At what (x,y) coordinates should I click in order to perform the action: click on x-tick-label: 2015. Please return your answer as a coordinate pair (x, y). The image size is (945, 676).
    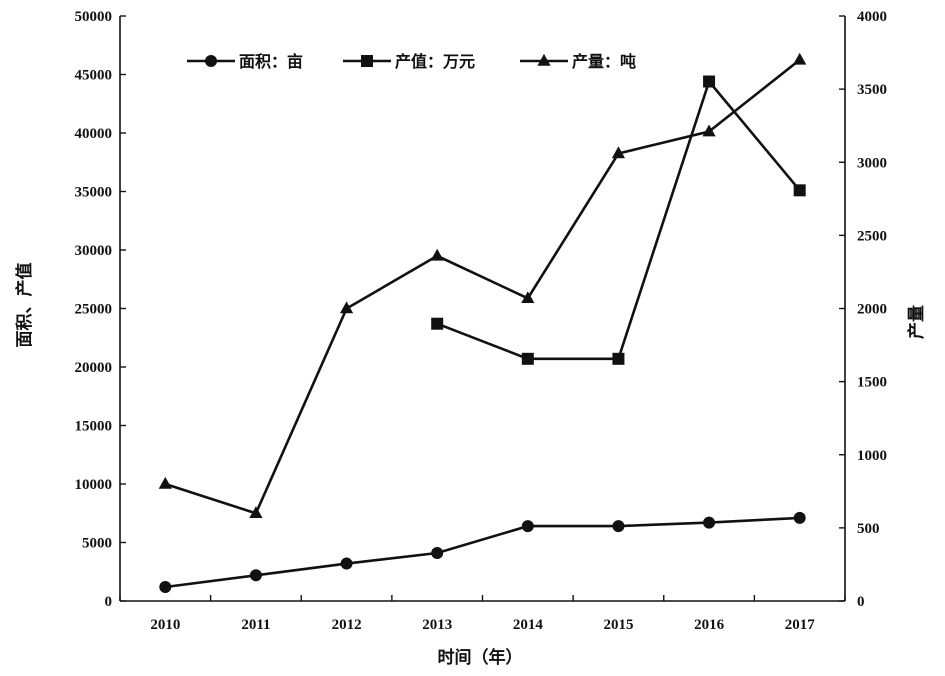
    Looking at the image, I should click on (618, 625).